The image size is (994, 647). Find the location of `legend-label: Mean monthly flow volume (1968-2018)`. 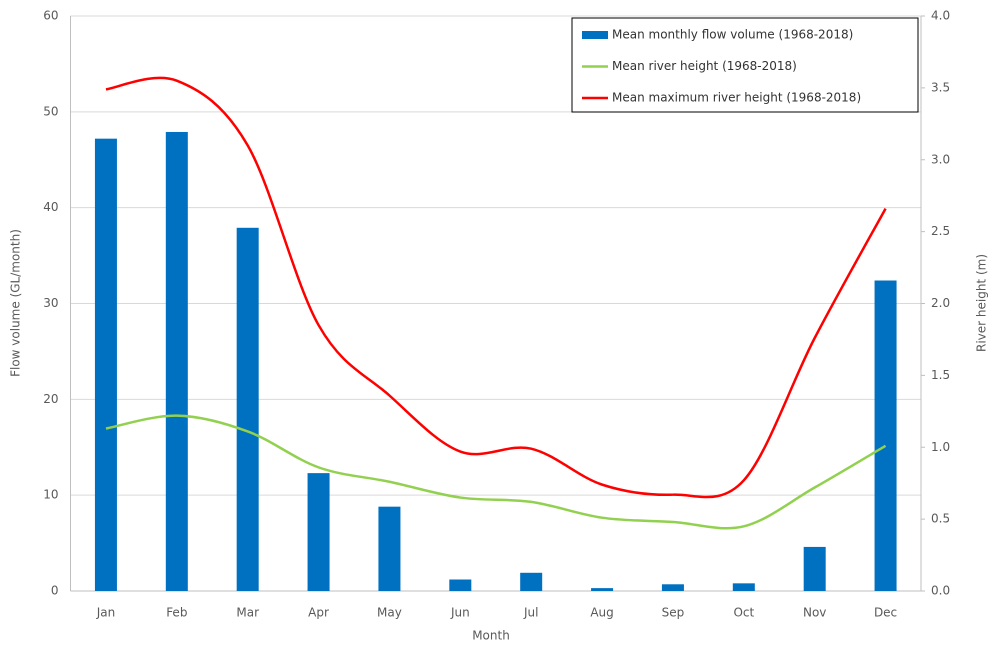

legend-label: Mean monthly flow volume (1968-2018) is located at coordinates (732, 35).